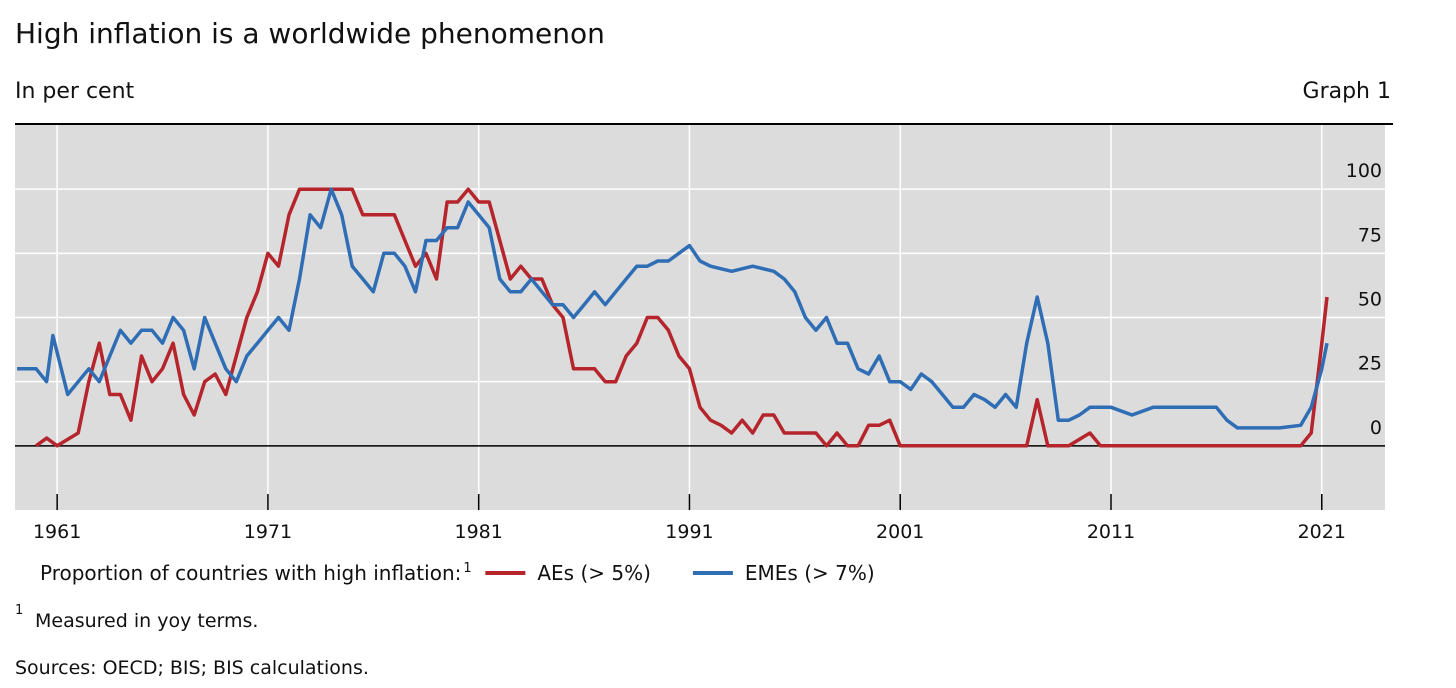  What do you see at coordinates (479, 532) in the screenshot?
I see `x-tick-label: 1981` at bounding box center [479, 532].